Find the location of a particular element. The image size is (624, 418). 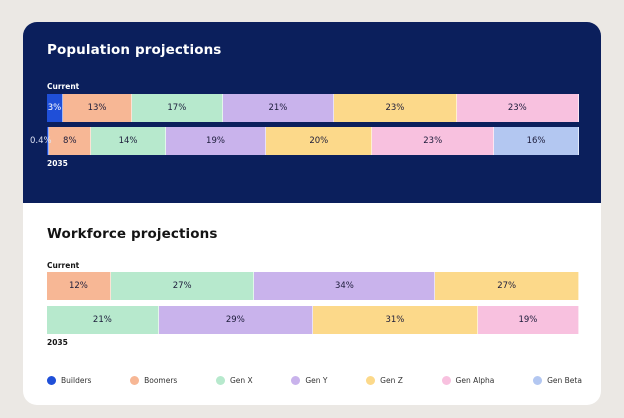

bar-segment-gen-z: 31% is located at coordinates (395, 320).